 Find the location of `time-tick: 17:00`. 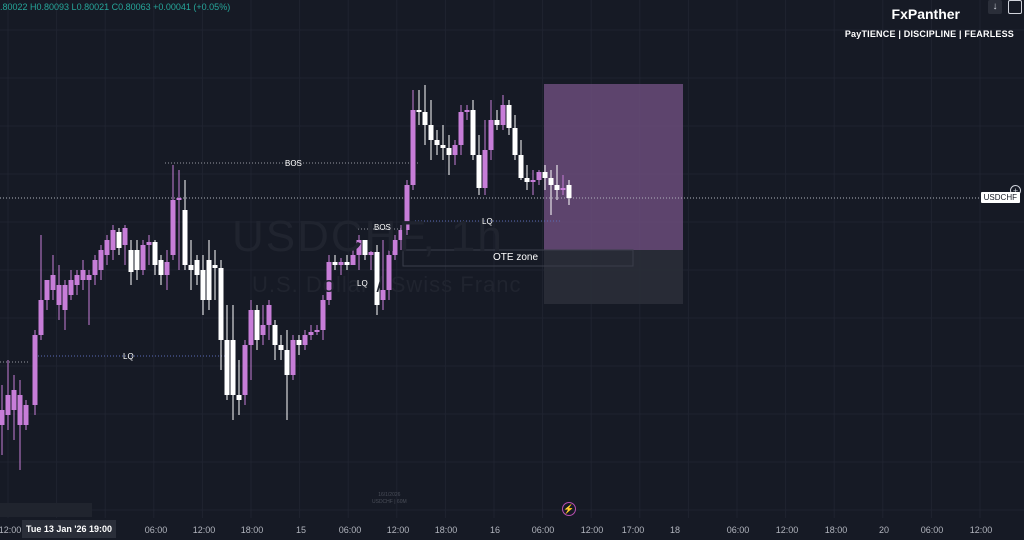

time-tick: 17:00 is located at coordinates (633, 530).